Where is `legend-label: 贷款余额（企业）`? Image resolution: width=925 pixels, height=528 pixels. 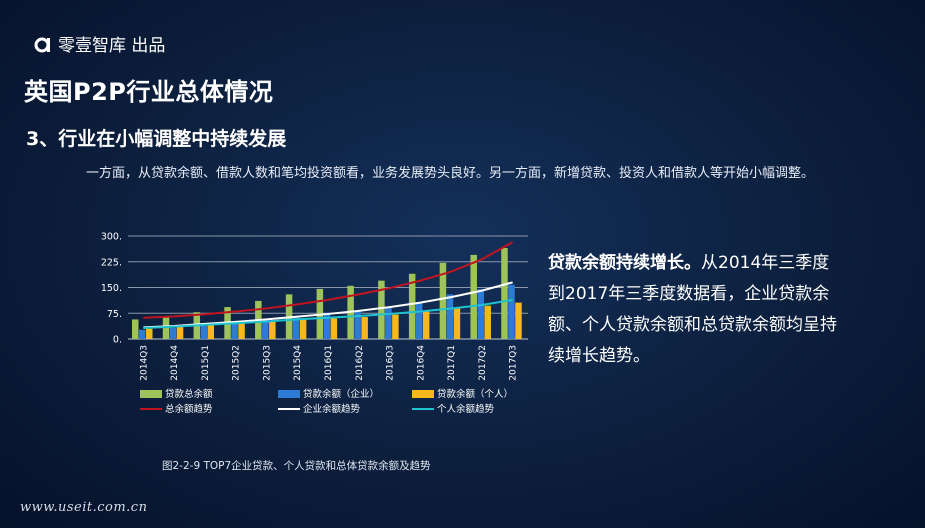
legend-label: 贷款余额（企业） is located at coordinates (341, 394).